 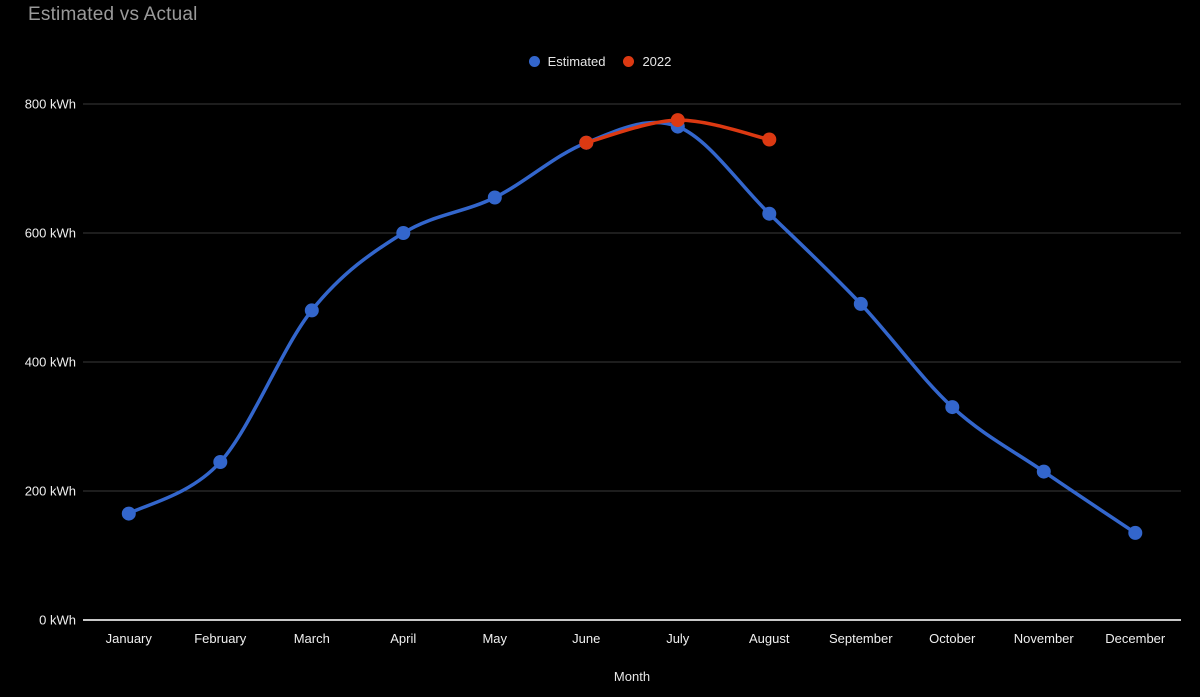 What do you see at coordinates (769, 139) in the screenshot?
I see `data-point-2022-august` at bounding box center [769, 139].